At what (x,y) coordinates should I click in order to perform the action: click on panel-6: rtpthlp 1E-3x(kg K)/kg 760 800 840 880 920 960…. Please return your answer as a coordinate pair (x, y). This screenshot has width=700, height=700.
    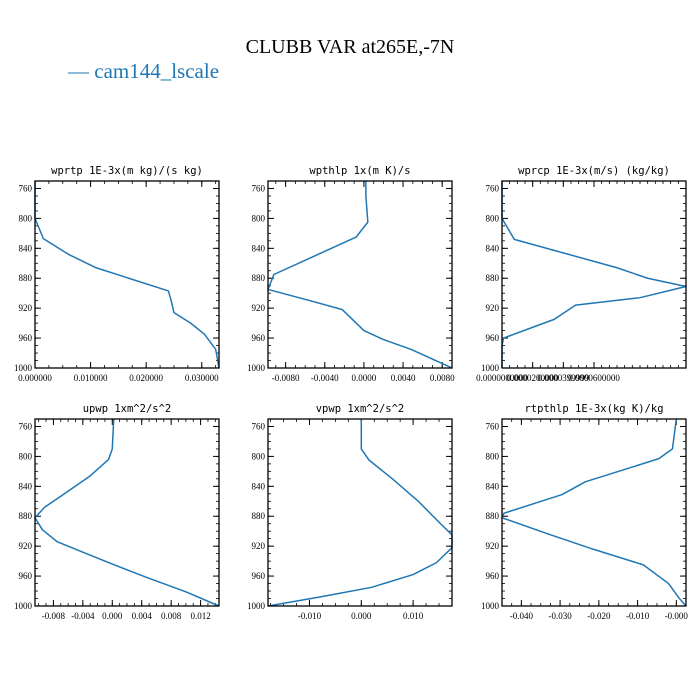
    Looking at the image, I should click on (584, 512).